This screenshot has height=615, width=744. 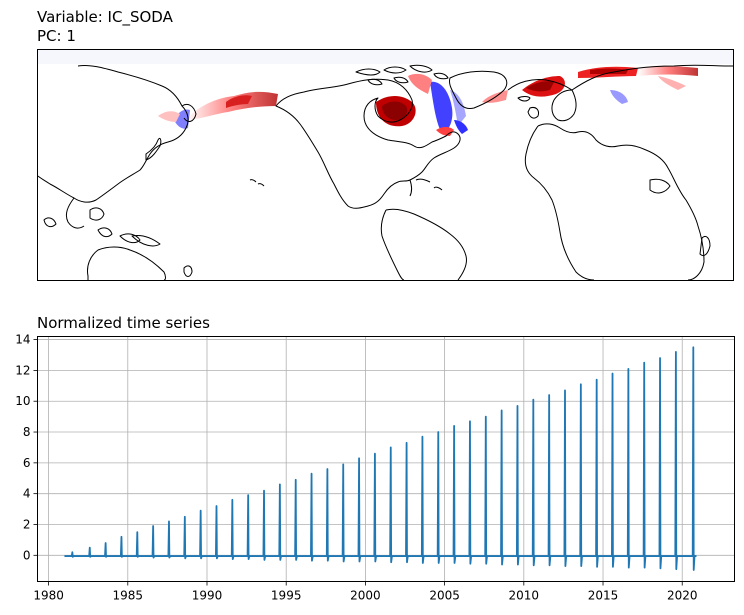 I want to click on labrador-negative, so click(x=441, y=107).